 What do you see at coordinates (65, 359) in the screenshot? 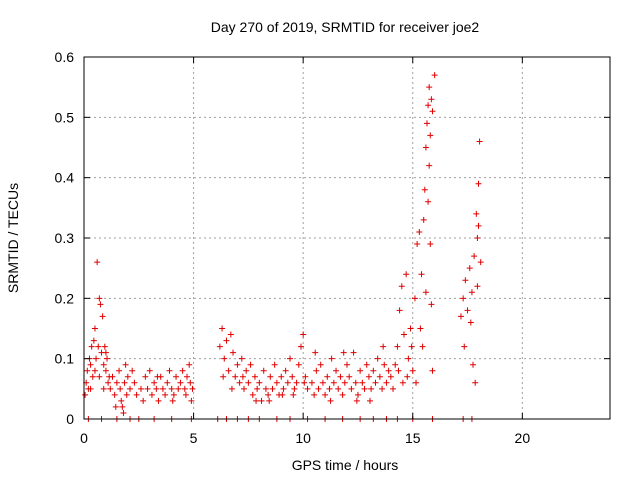
I see `y-tick-label: 0.1` at bounding box center [65, 359].